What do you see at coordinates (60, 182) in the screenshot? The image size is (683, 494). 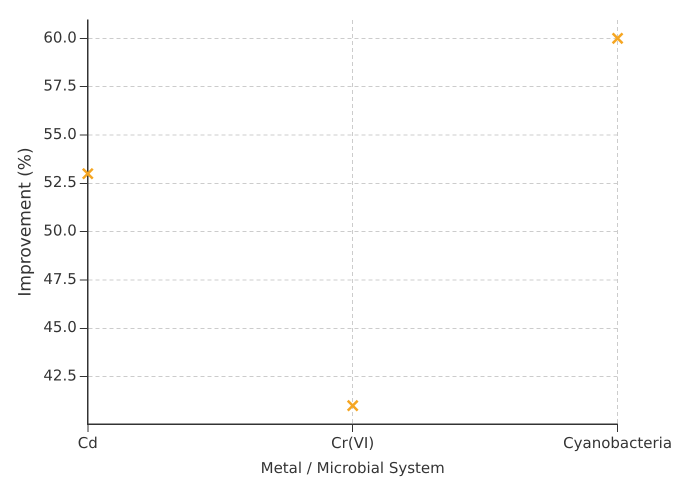 I see `y-tick-label: 52.5` at bounding box center [60, 182].